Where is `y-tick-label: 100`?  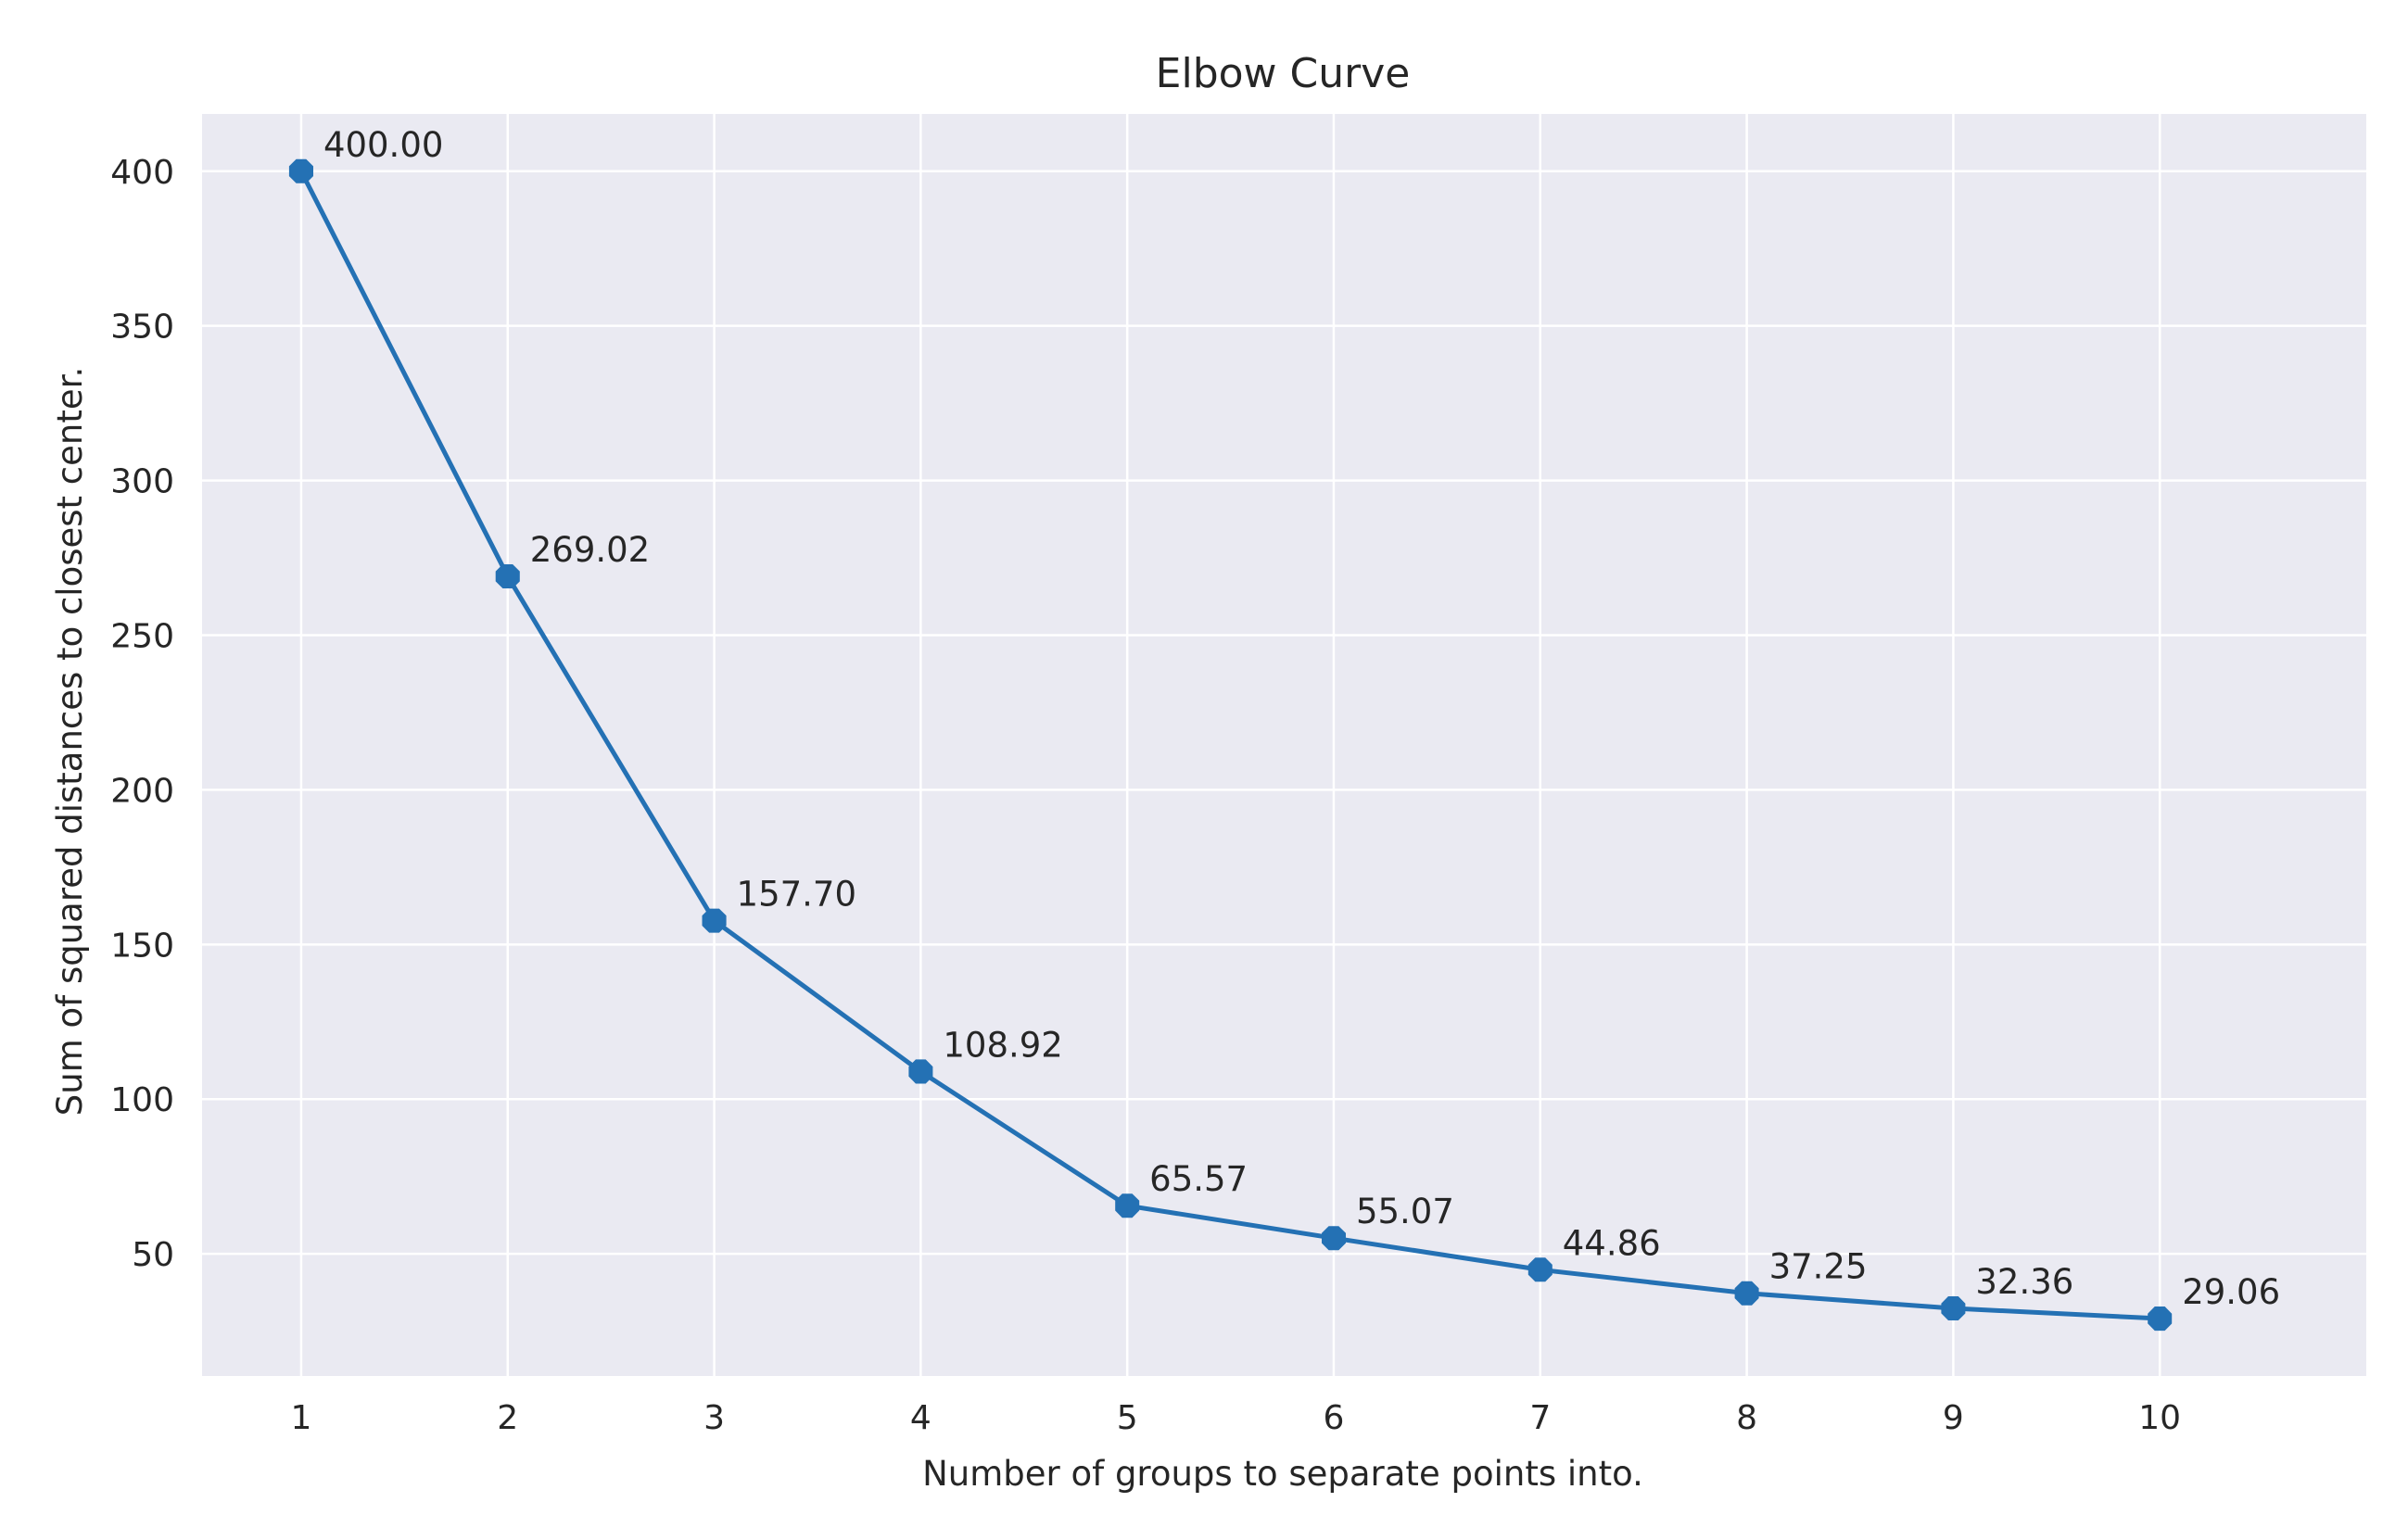 y-tick-label: 100 is located at coordinates (142, 1100).